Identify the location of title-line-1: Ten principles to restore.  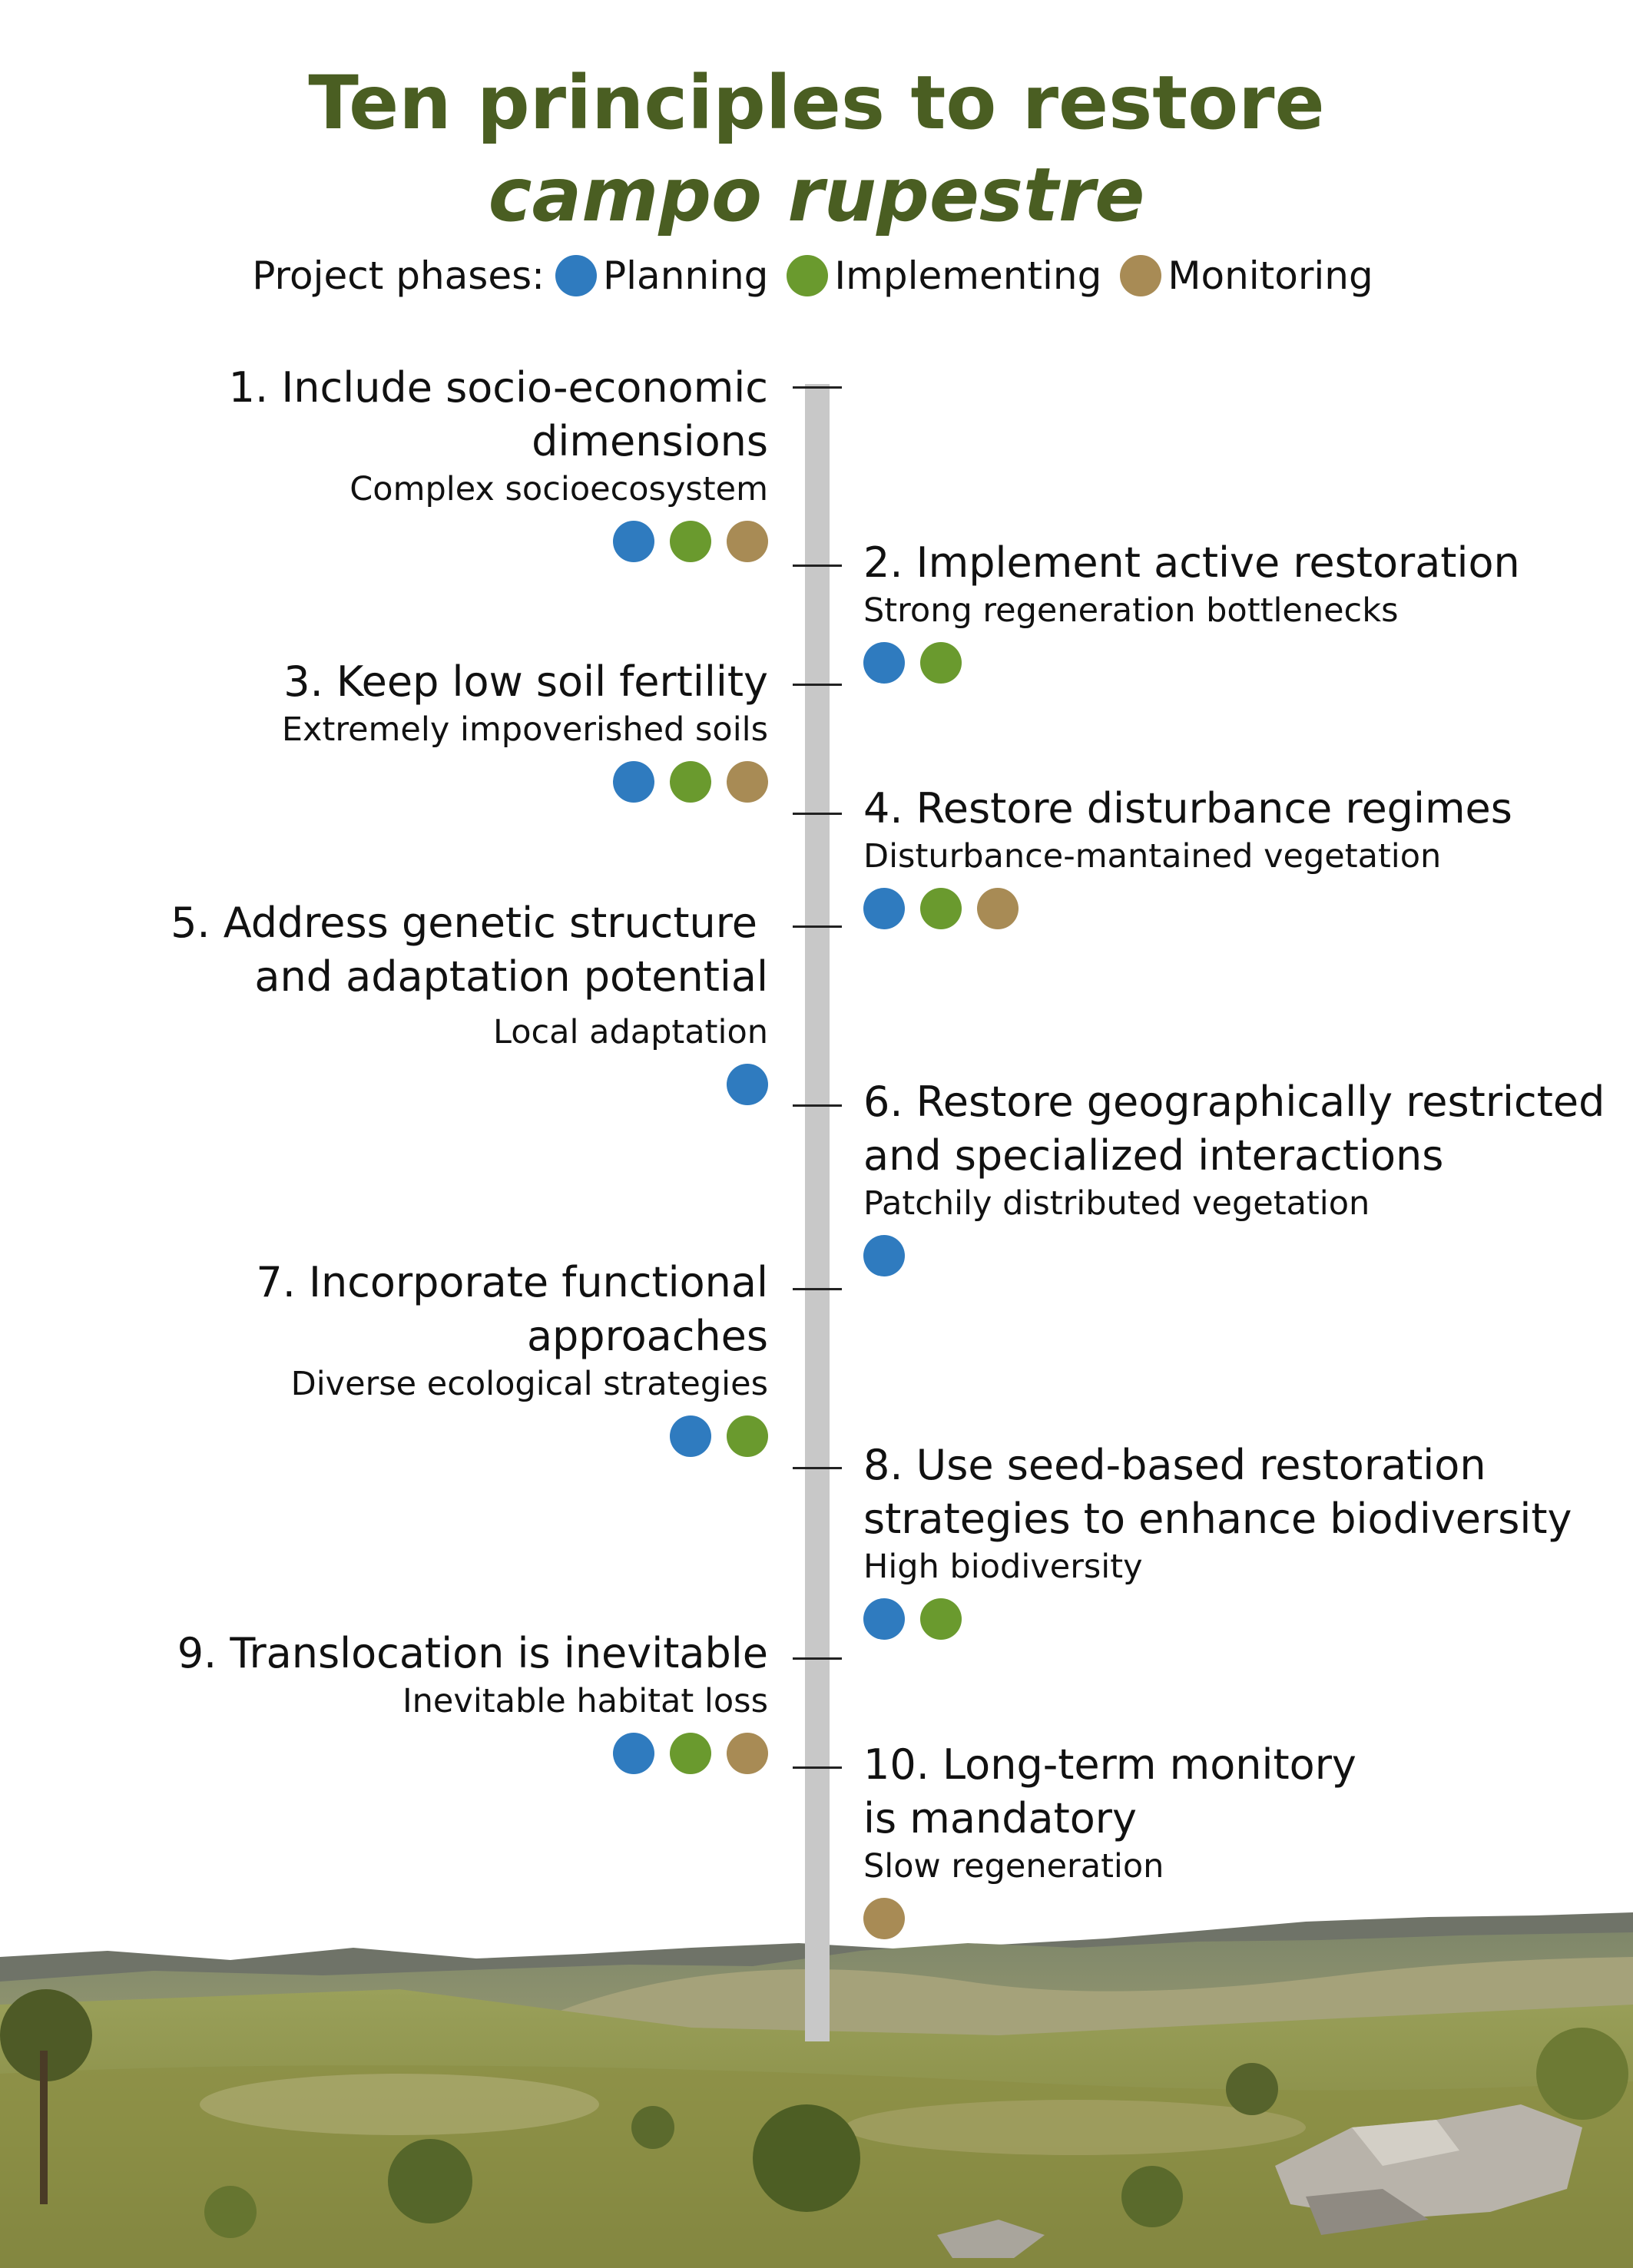
(816, 103).